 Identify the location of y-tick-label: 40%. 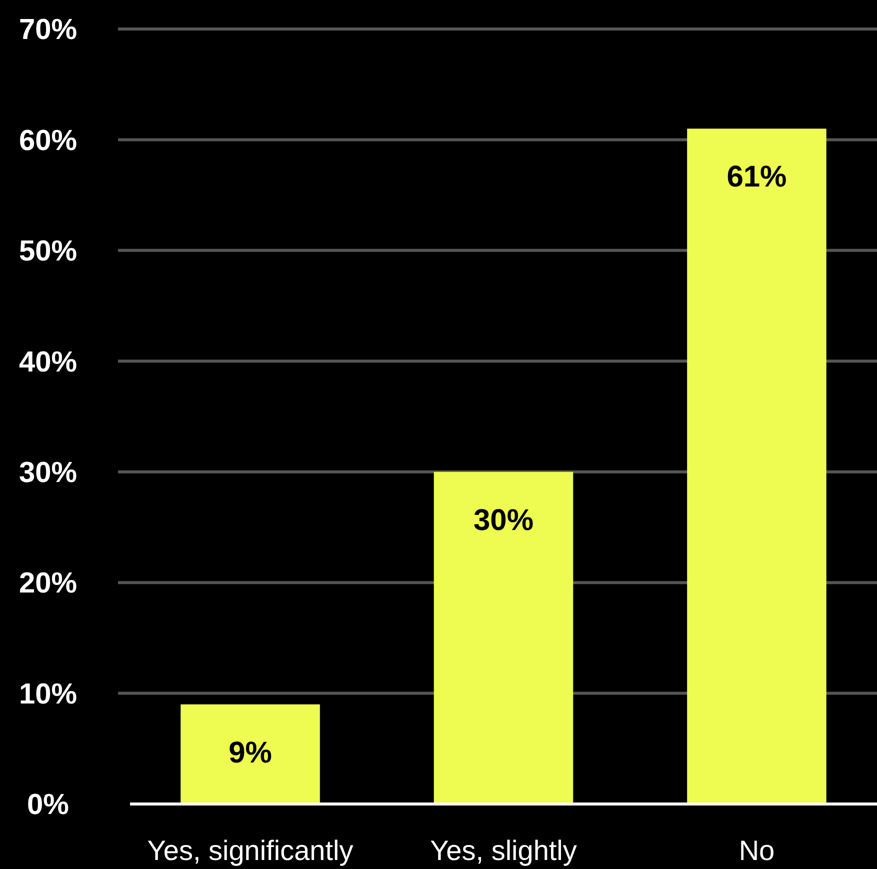
(48, 362).